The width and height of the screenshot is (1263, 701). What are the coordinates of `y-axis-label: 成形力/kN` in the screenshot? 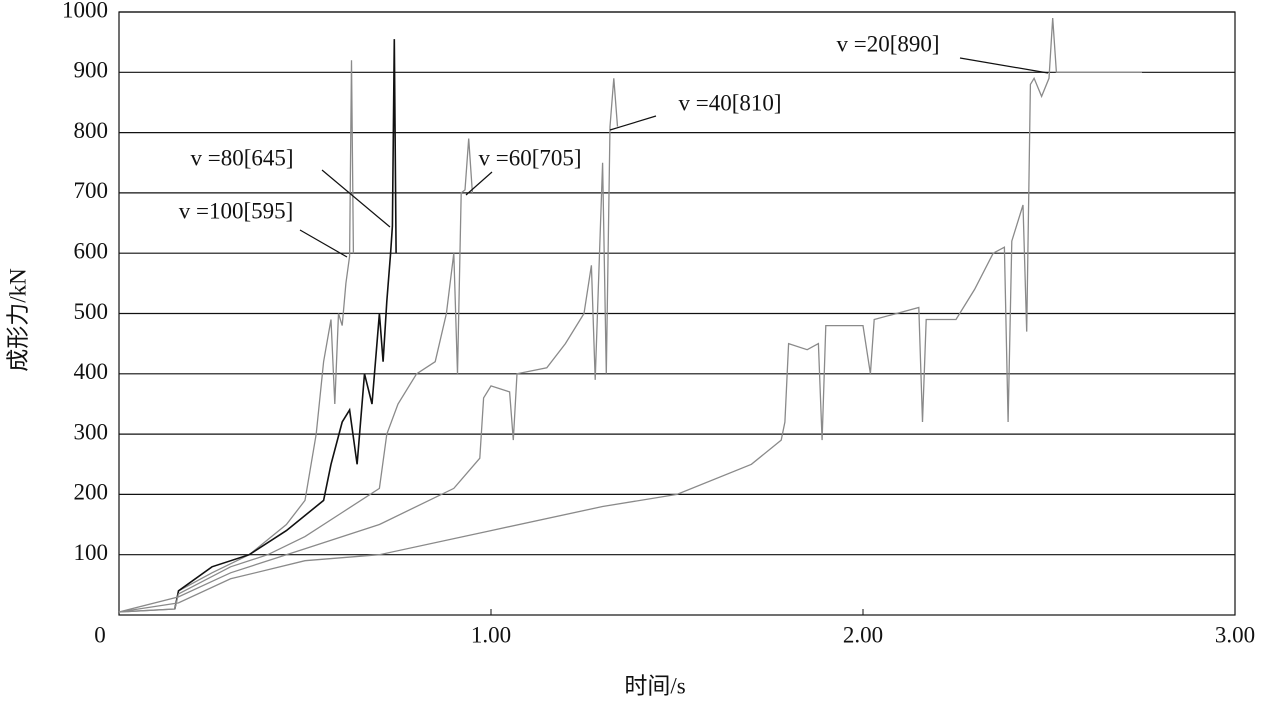 It's located at (17, 320).